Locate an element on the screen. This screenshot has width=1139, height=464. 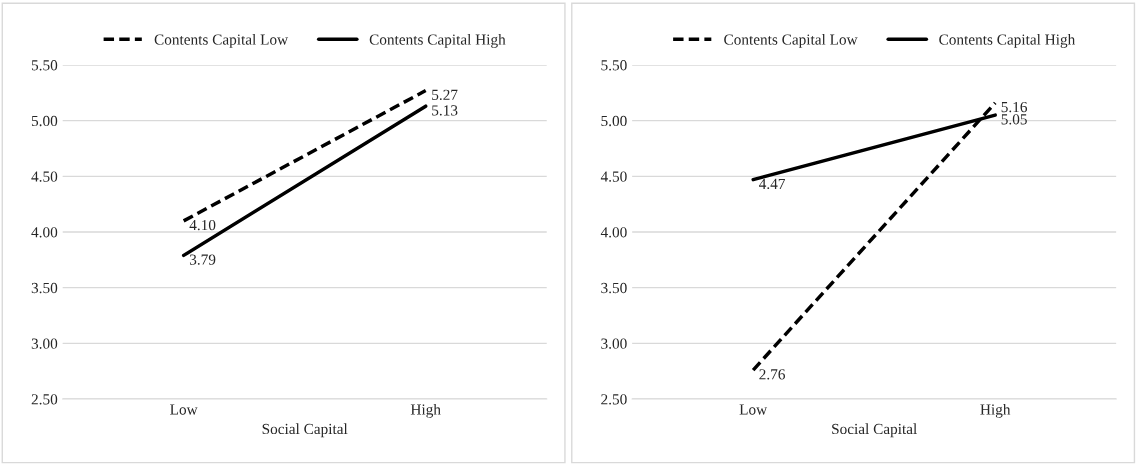
data-label: 4.10 is located at coordinates (202, 225).